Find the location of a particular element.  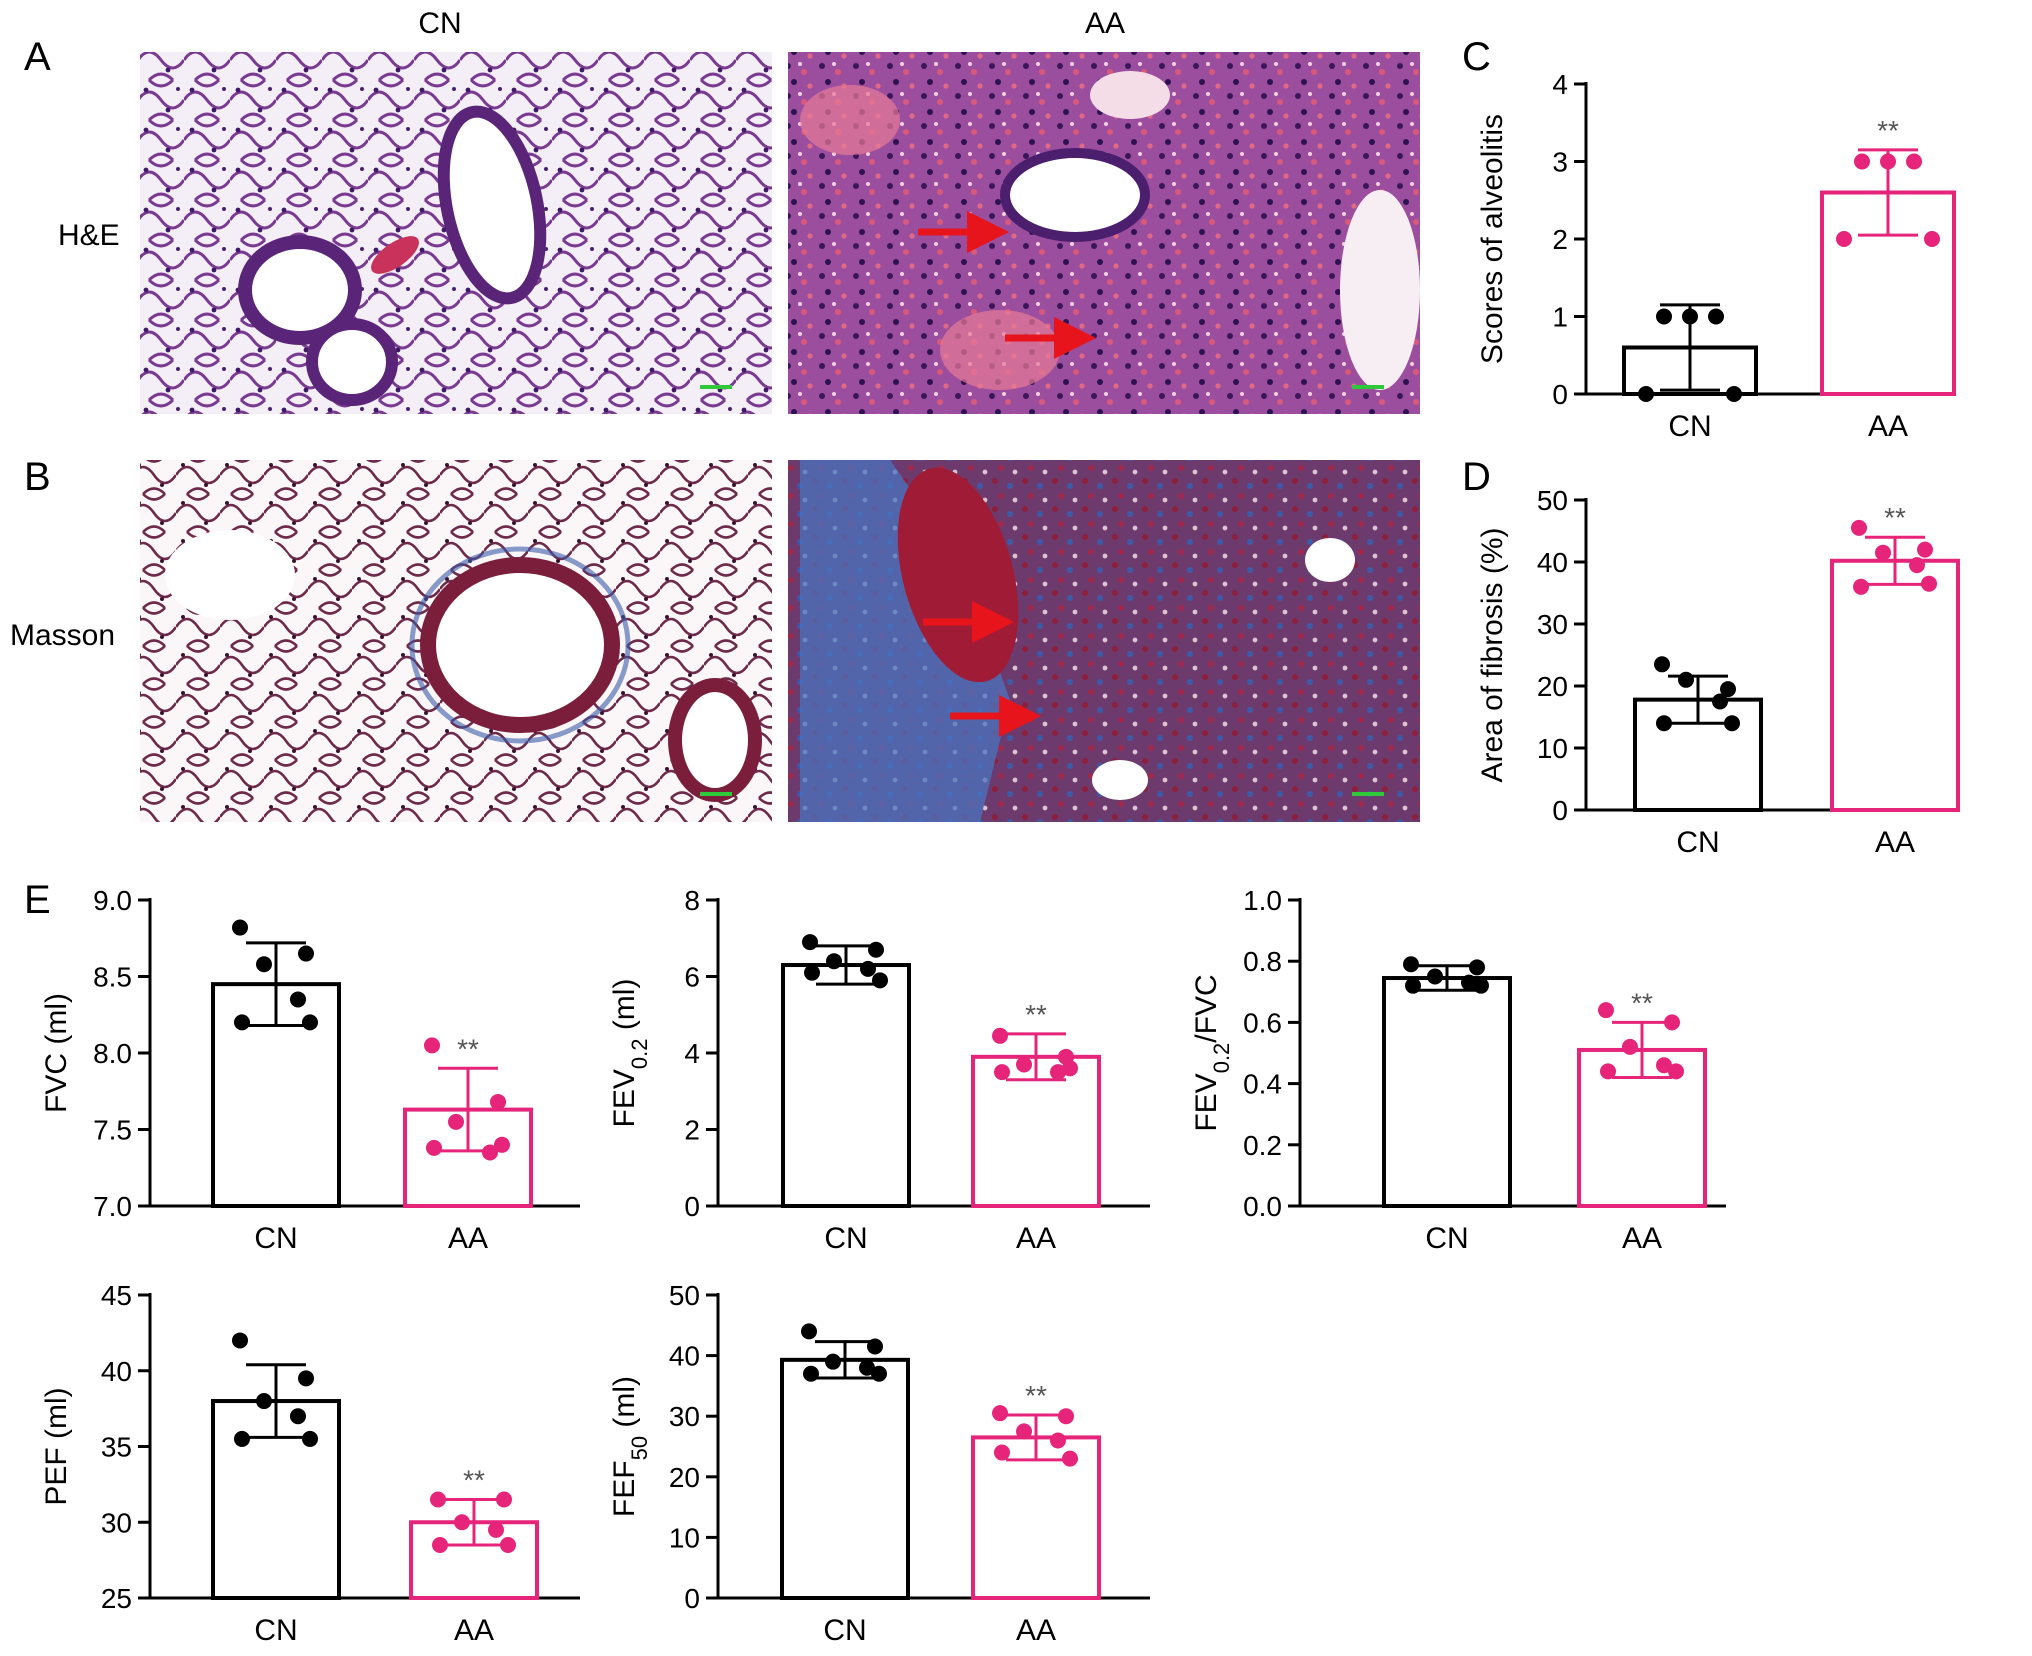

y-tick-label: 40 is located at coordinates (684, 1356).